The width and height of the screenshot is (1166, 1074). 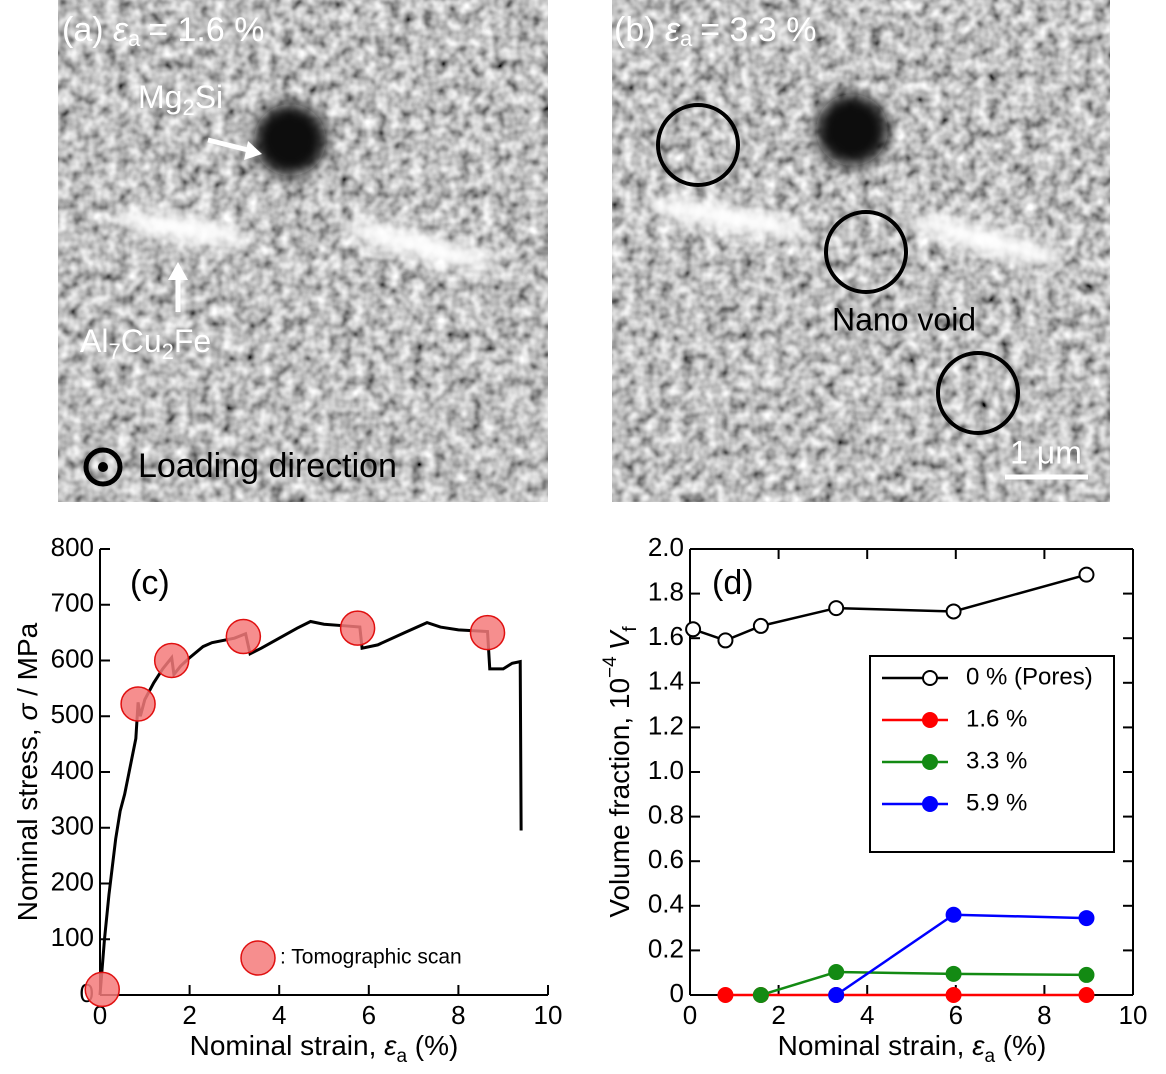 What do you see at coordinates (666, 636) in the screenshot?
I see `y-tick-label: 1.6` at bounding box center [666, 636].